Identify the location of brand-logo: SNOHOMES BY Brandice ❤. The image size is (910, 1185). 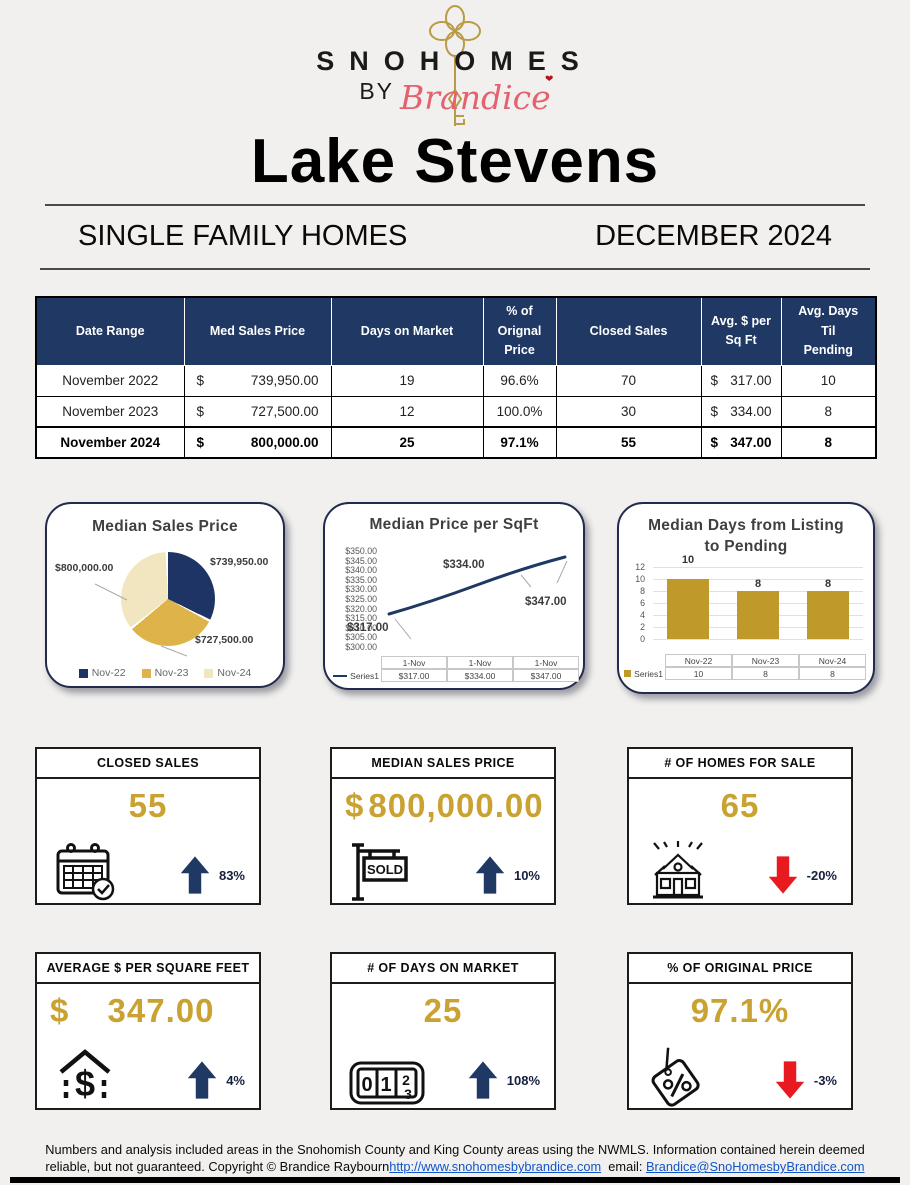
(455, 68).